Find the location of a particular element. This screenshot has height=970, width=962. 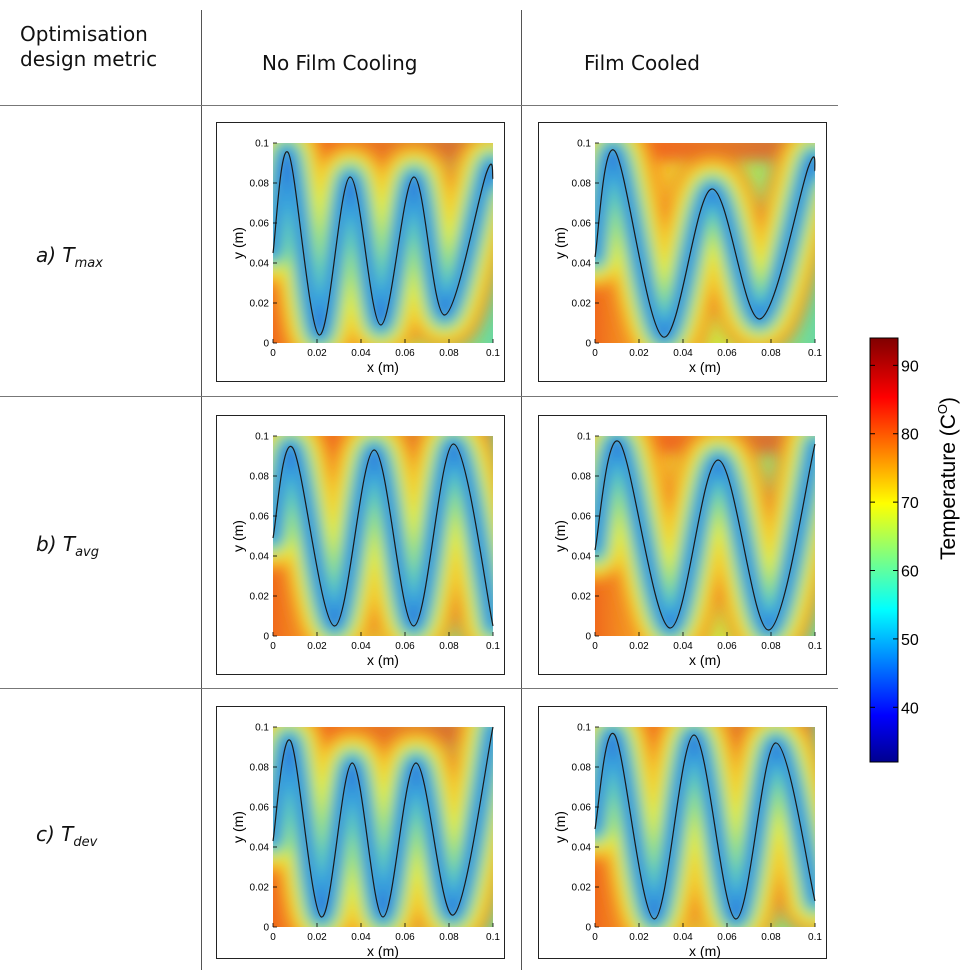

colorbar-title-close: ) is located at coordinates (948, 400).